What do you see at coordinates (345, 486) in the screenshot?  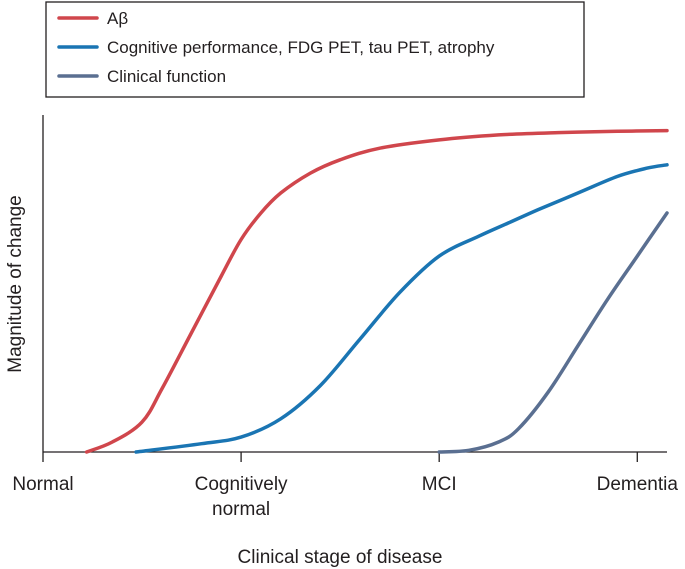 I see `x-ticks: Normal Cognitively normal MCI Dementia` at bounding box center [345, 486].